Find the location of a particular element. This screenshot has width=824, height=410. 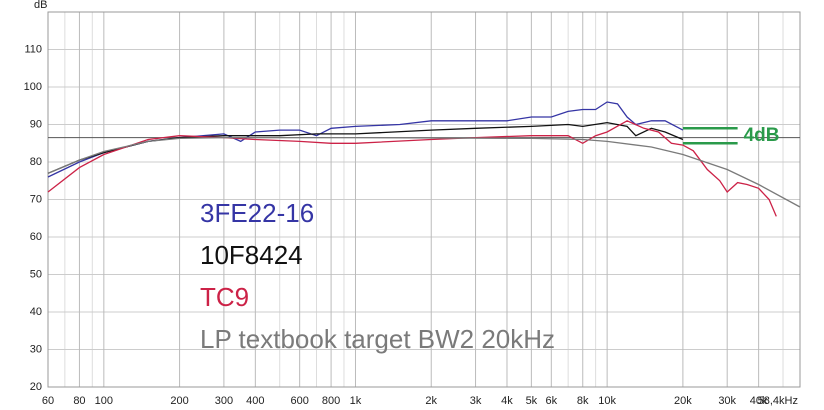

legend-entry: TC9 is located at coordinates (224, 297).